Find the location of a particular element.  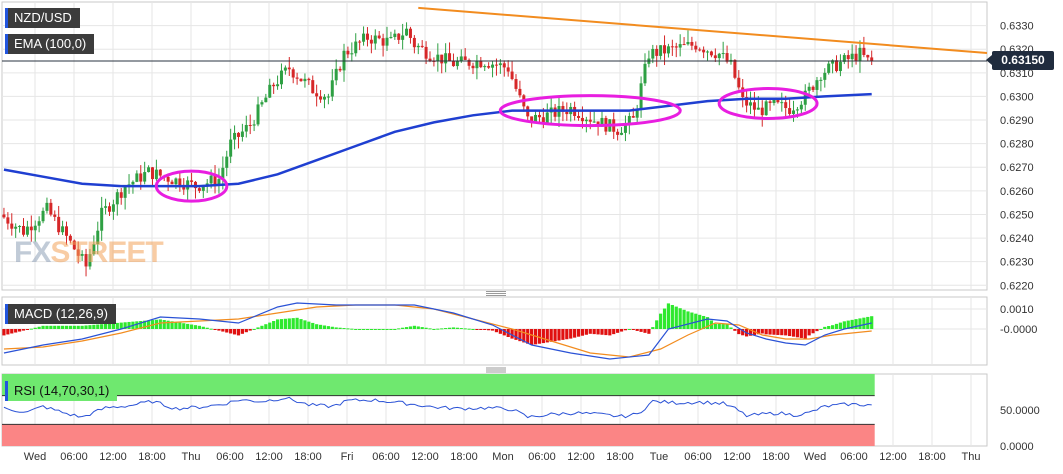

macd-tick-label: -0.0000 is located at coordinates (1018, 330).